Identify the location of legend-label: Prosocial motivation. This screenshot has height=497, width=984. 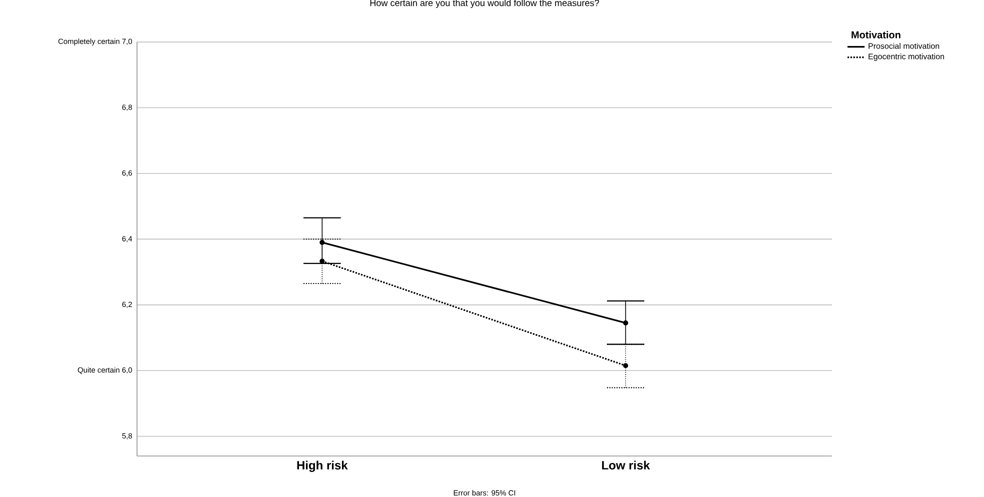
(904, 45).